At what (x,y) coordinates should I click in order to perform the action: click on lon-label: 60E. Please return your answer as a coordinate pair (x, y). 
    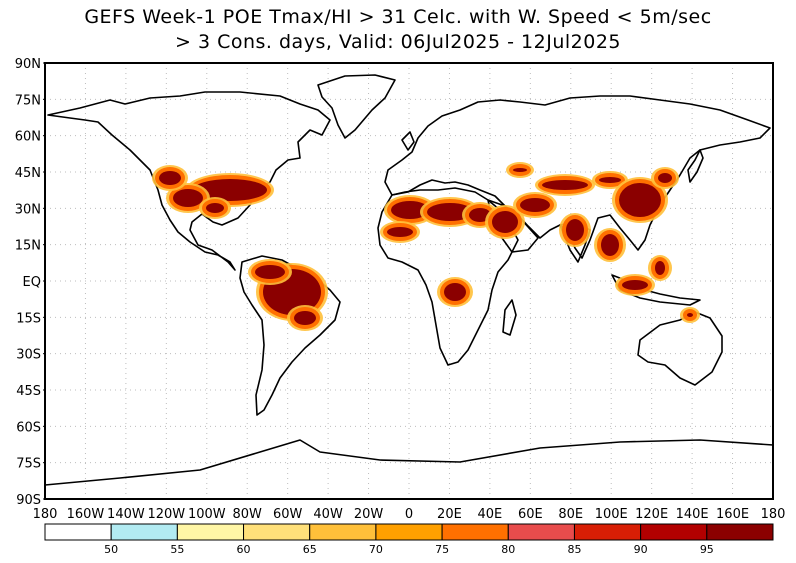
    Looking at the image, I should click on (530, 514).